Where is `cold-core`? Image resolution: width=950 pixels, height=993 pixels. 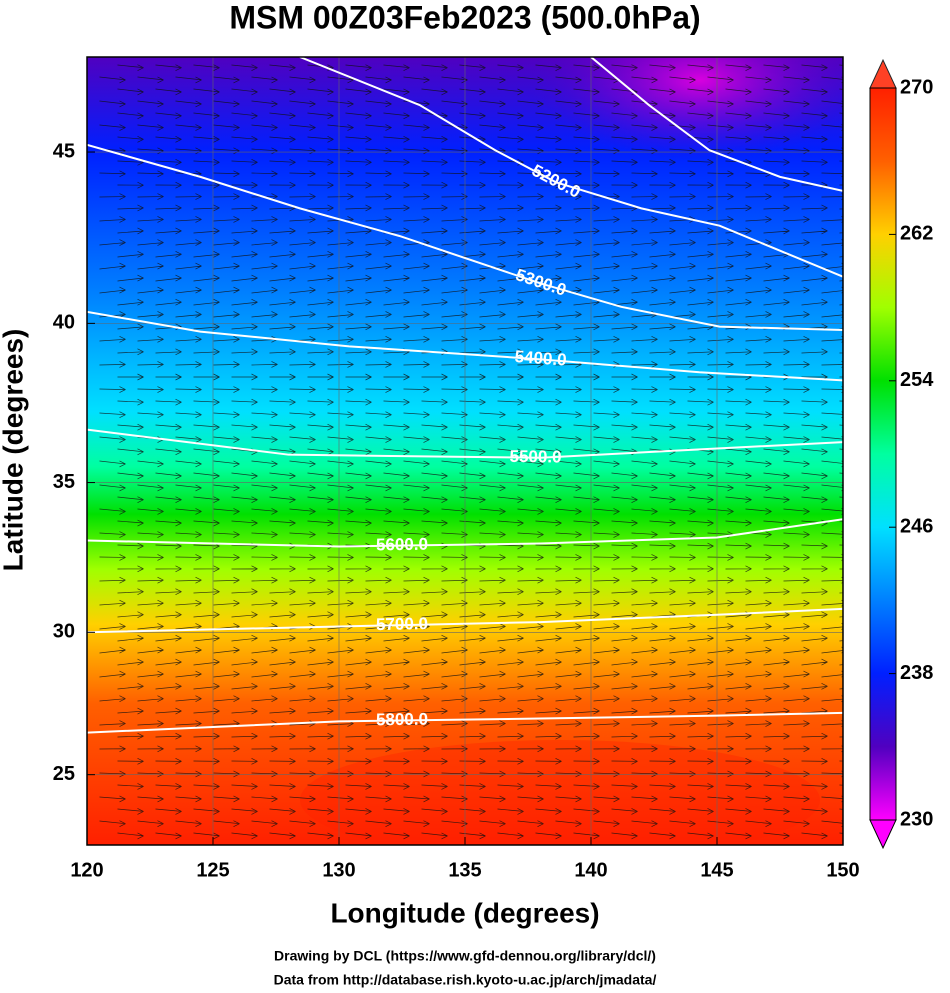
cold-core is located at coordinates (686, 108).